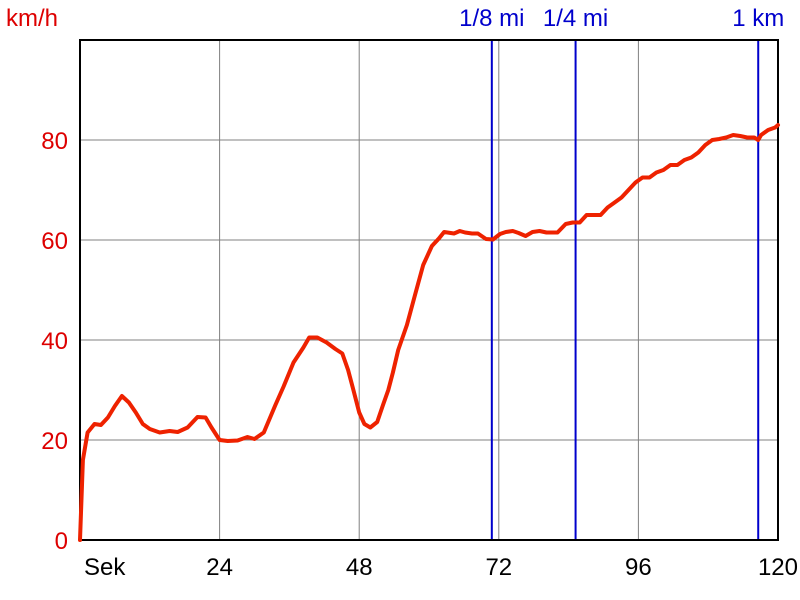  What do you see at coordinates (638, 567) in the screenshot?
I see `x-tick-label-4: 96` at bounding box center [638, 567].